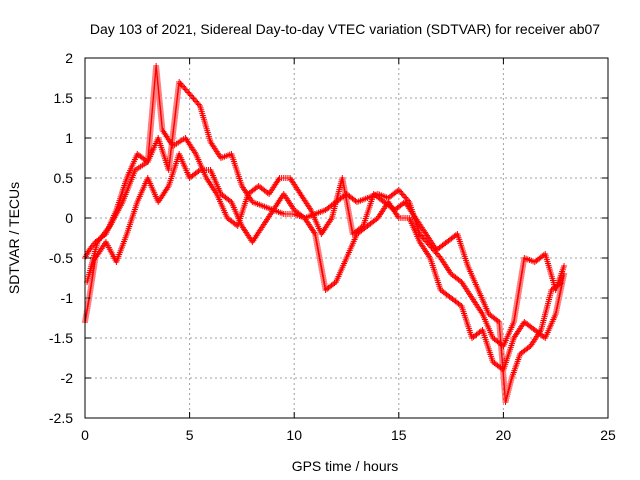 The height and width of the screenshot is (480, 640). I want to click on y-tick-label: 0.5, so click(64, 178).